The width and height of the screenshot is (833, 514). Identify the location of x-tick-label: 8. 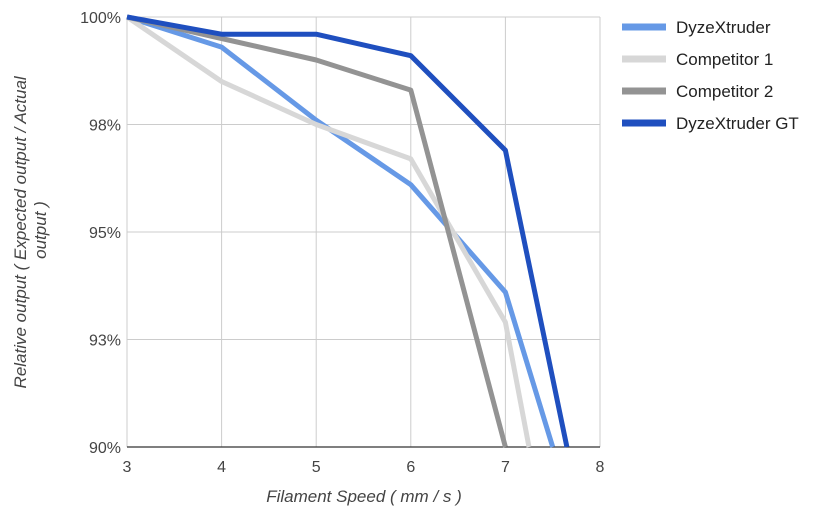
(600, 467).